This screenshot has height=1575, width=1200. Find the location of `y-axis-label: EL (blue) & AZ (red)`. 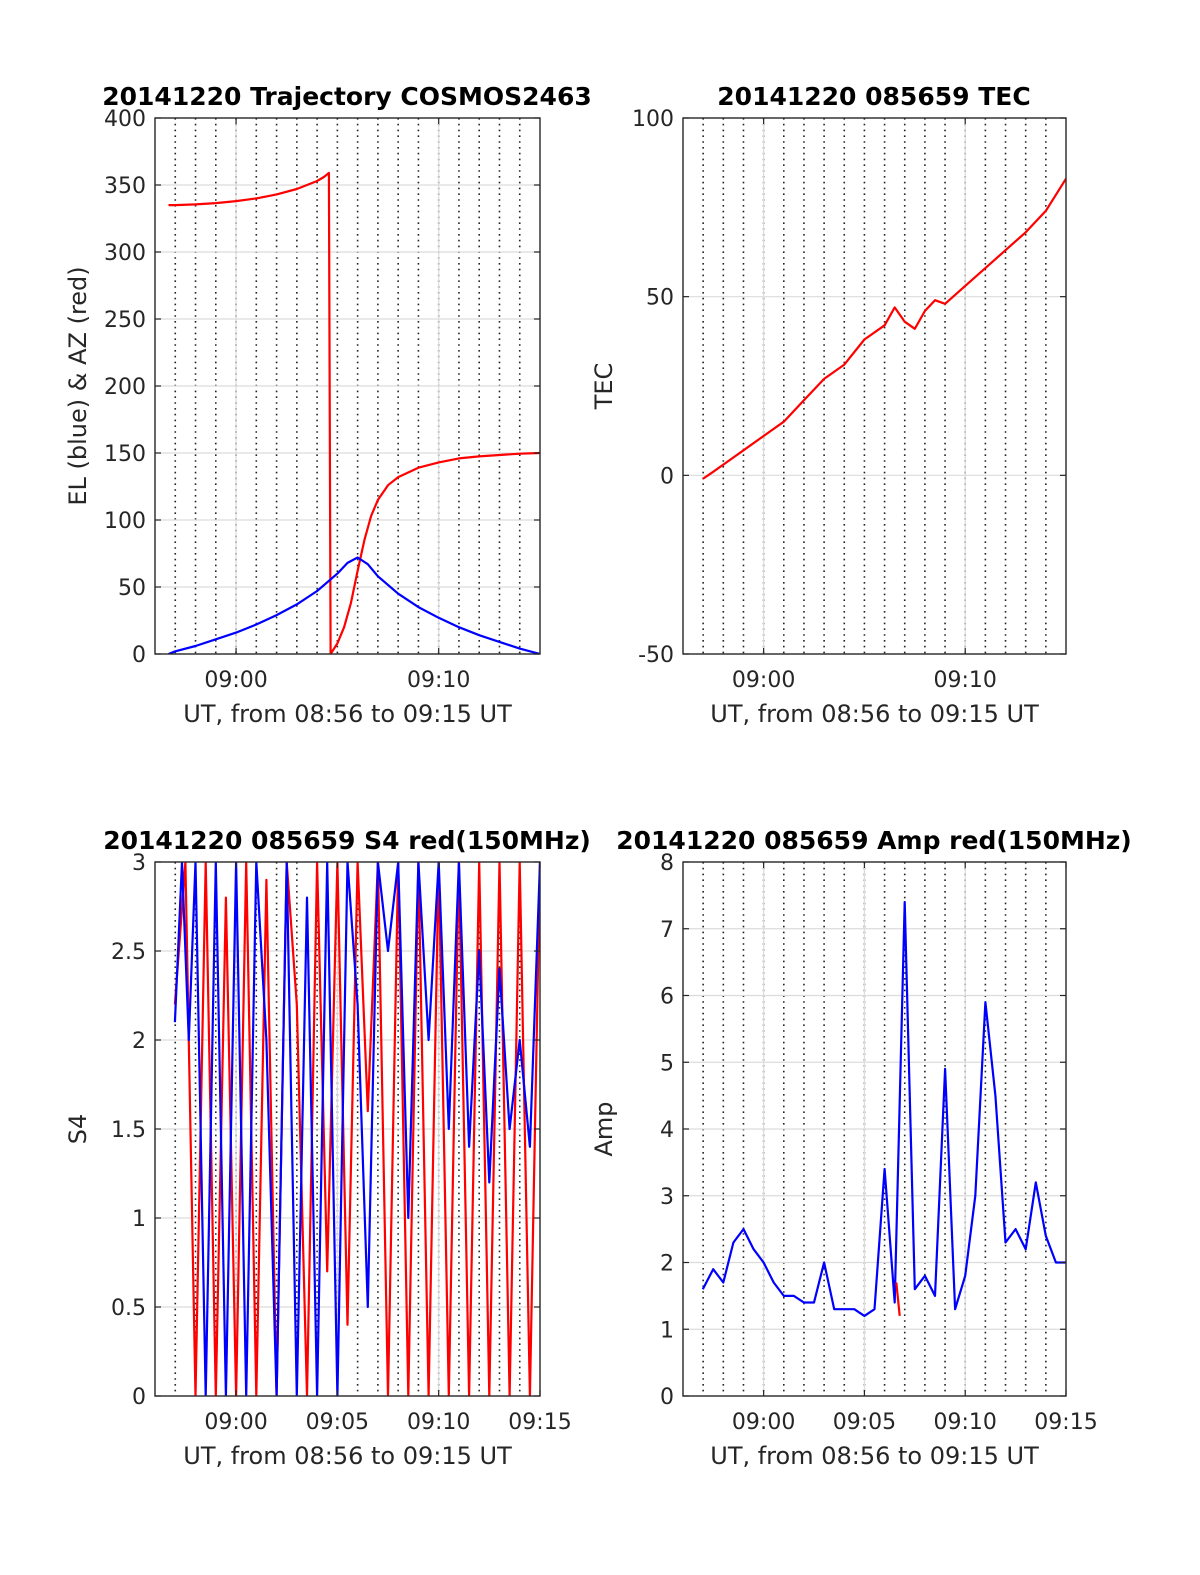

y-axis-label: EL (blue) & AZ (red) is located at coordinates (78, 385).